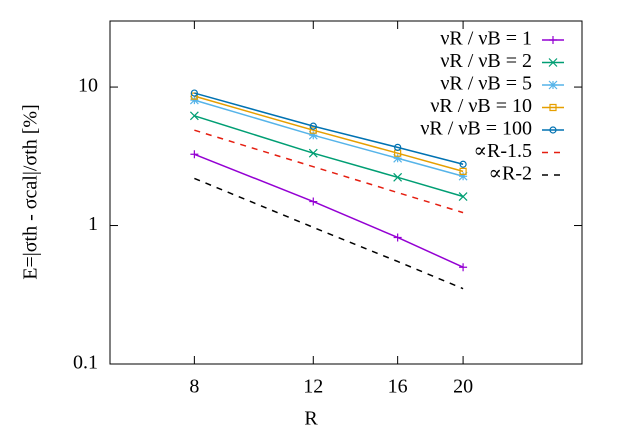 The width and height of the screenshot is (623, 441). I want to click on y-tick-label: 1, so click(93, 224).